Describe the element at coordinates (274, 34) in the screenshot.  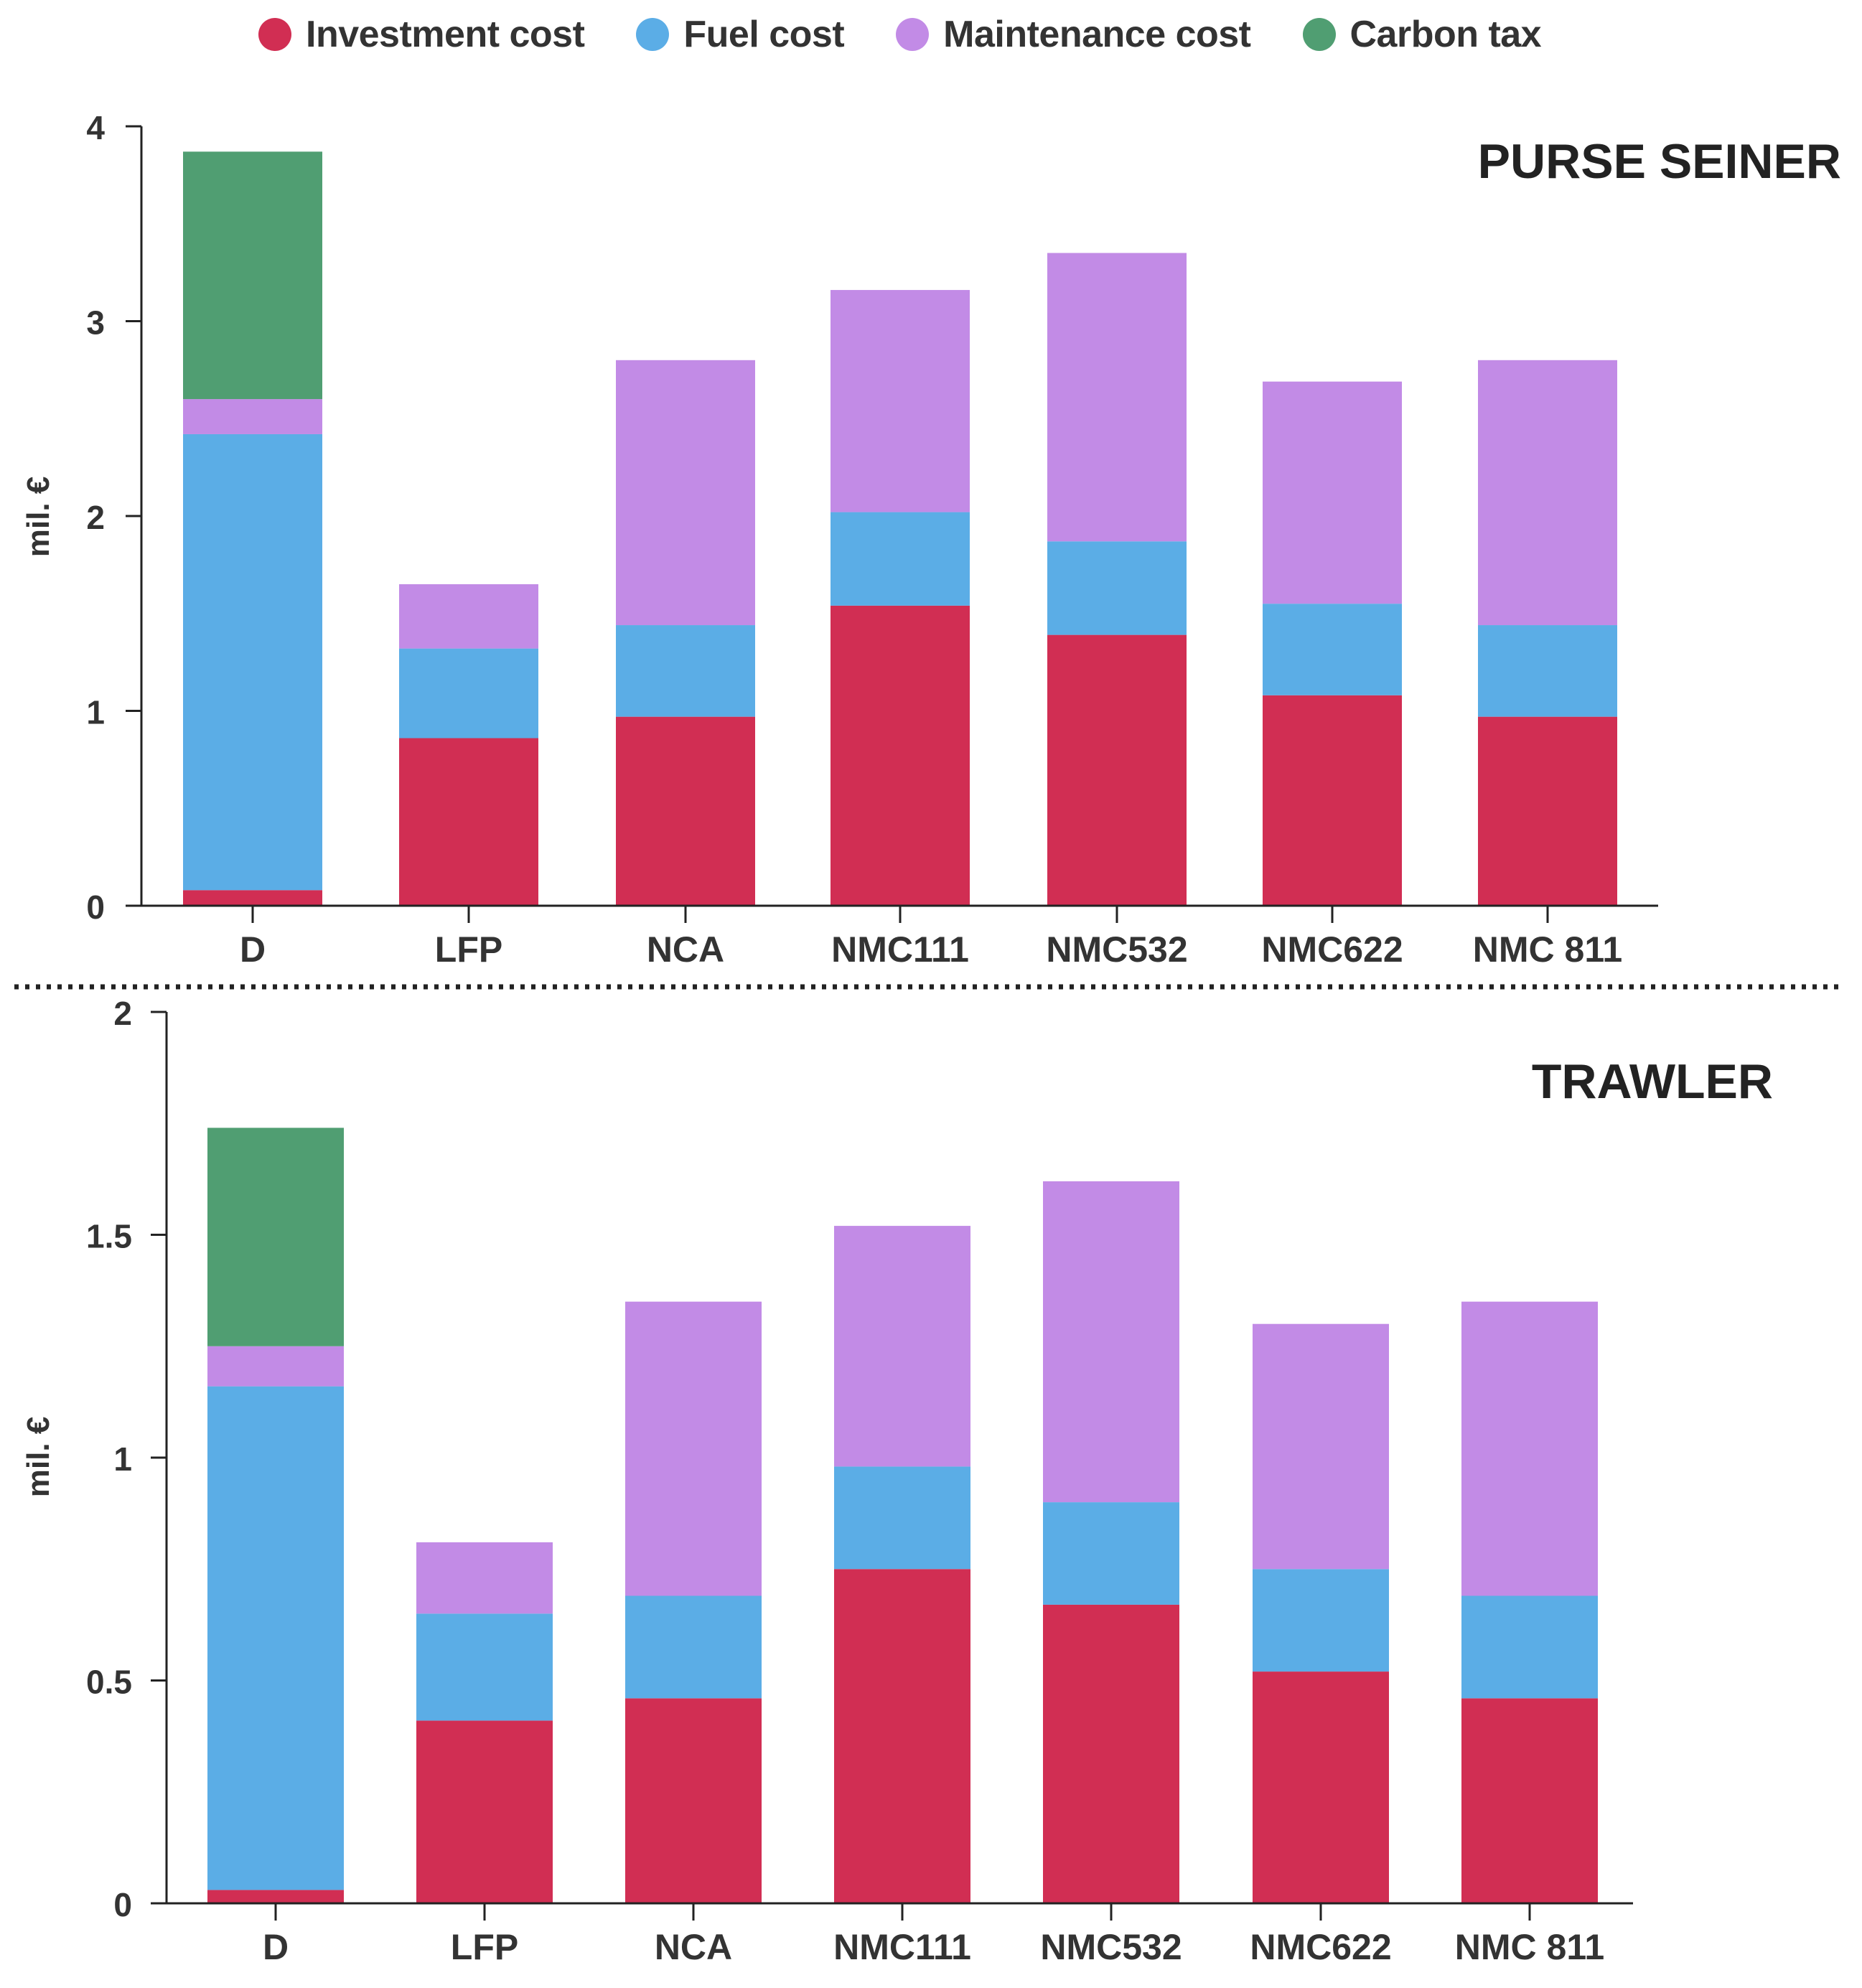
I see `legend-swatch-investment` at that location.